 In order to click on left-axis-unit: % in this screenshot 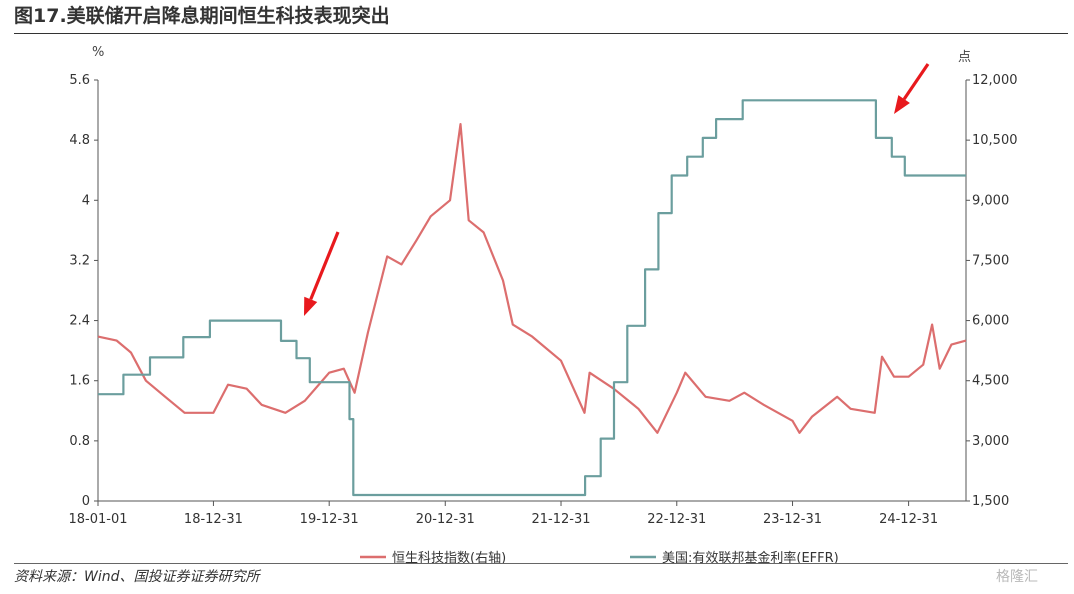, I will do `click(98, 52)`.